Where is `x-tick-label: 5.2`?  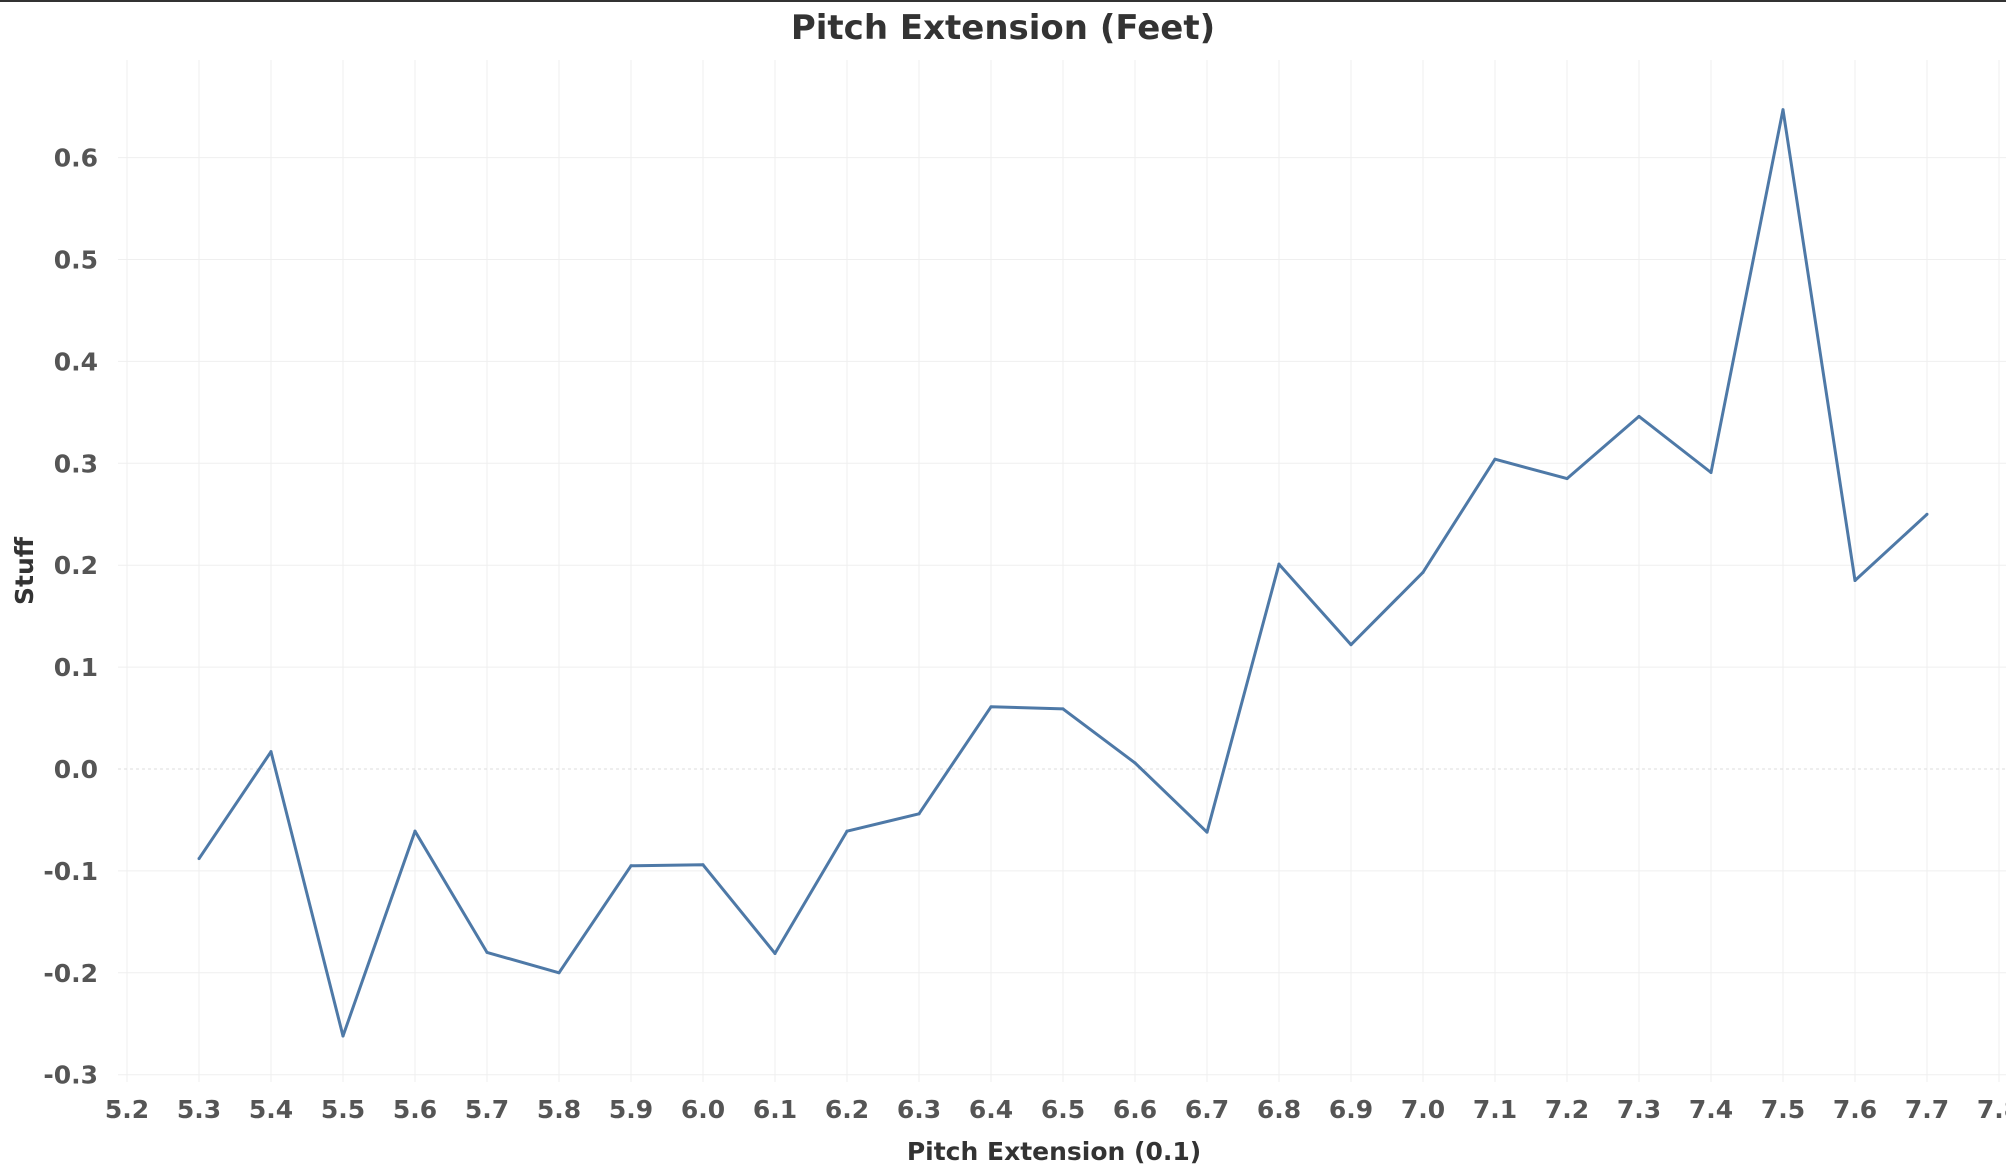
x-tick-label: 5.2 is located at coordinates (127, 1109).